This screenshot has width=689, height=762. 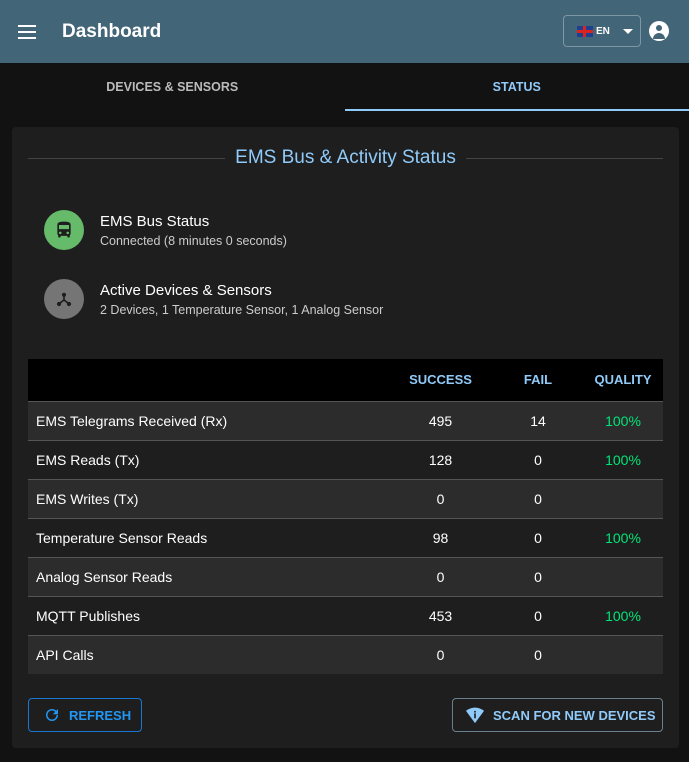 I want to click on uk-flag-icon, so click(x=585, y=31).